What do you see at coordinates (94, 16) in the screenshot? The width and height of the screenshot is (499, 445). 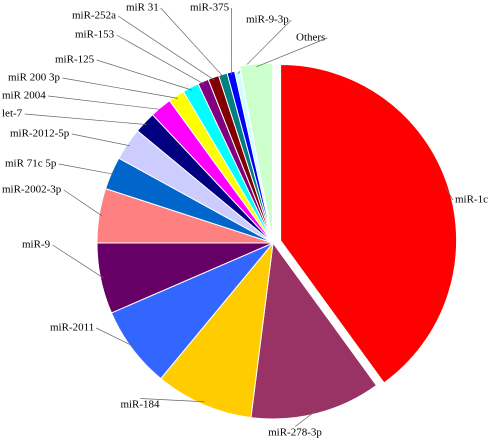 I see `slice-label: miR-252a` at bounding box center [94, 16].